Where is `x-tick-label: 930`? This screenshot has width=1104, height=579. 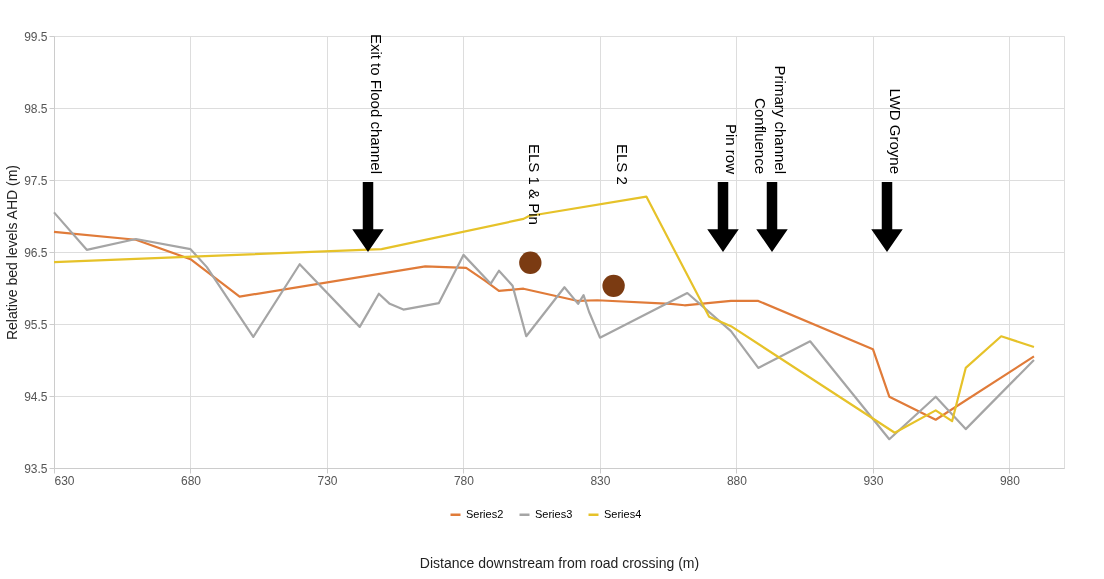
x-tick-label: 930 is located at coordinates (873, 480).